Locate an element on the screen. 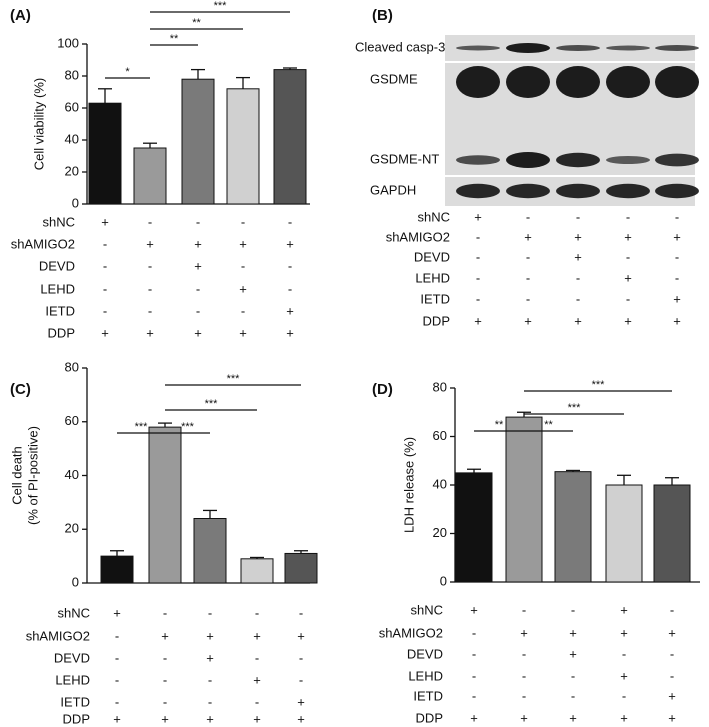  condition-label: shNC is located at coordinates (433, 216).